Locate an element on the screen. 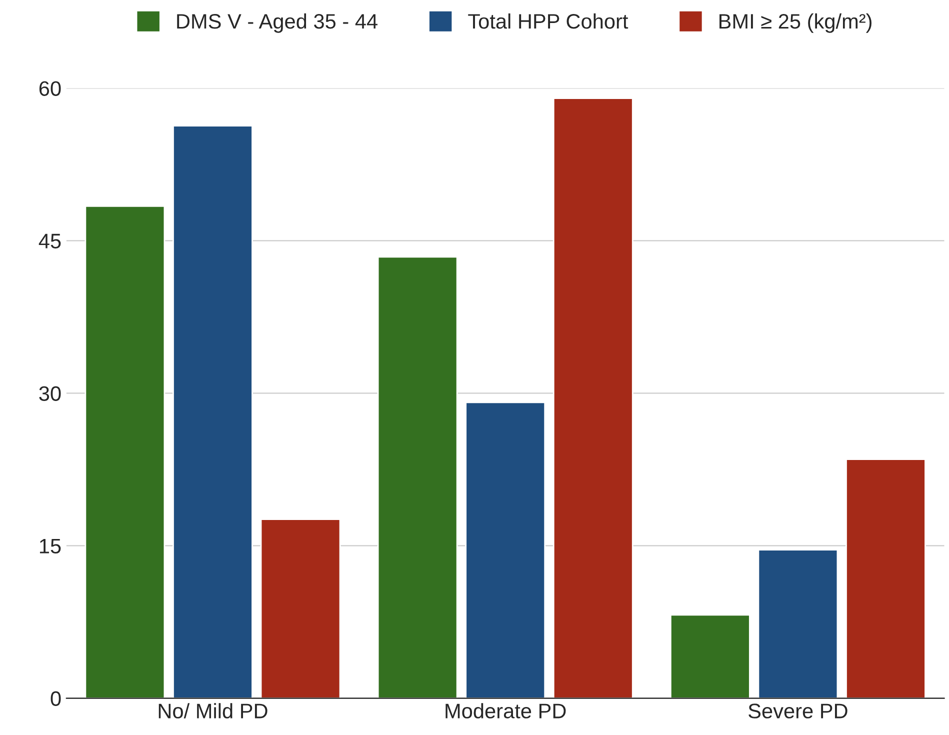  x-tick-label: Severe PD is located at coordinates (798, 711).